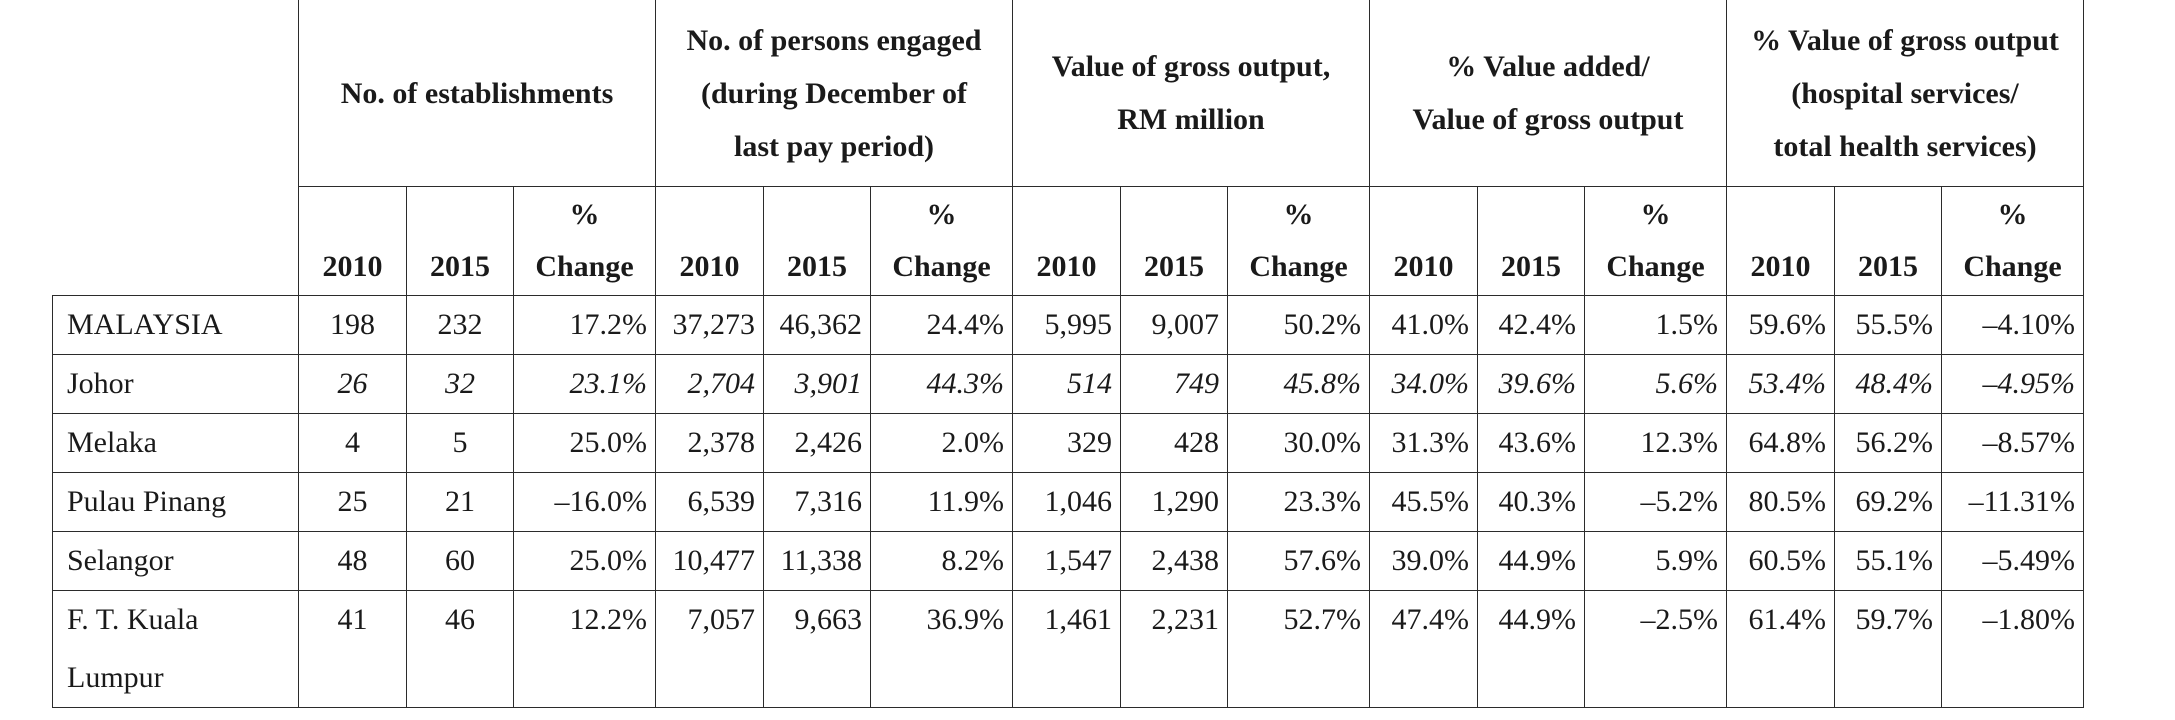 The width and height of the screenshot is (2175, 720). What do you see at coordinates (941, 502) in the screenshot?
I see `data-cell: 11.9%` at bounding box center [941, 502].